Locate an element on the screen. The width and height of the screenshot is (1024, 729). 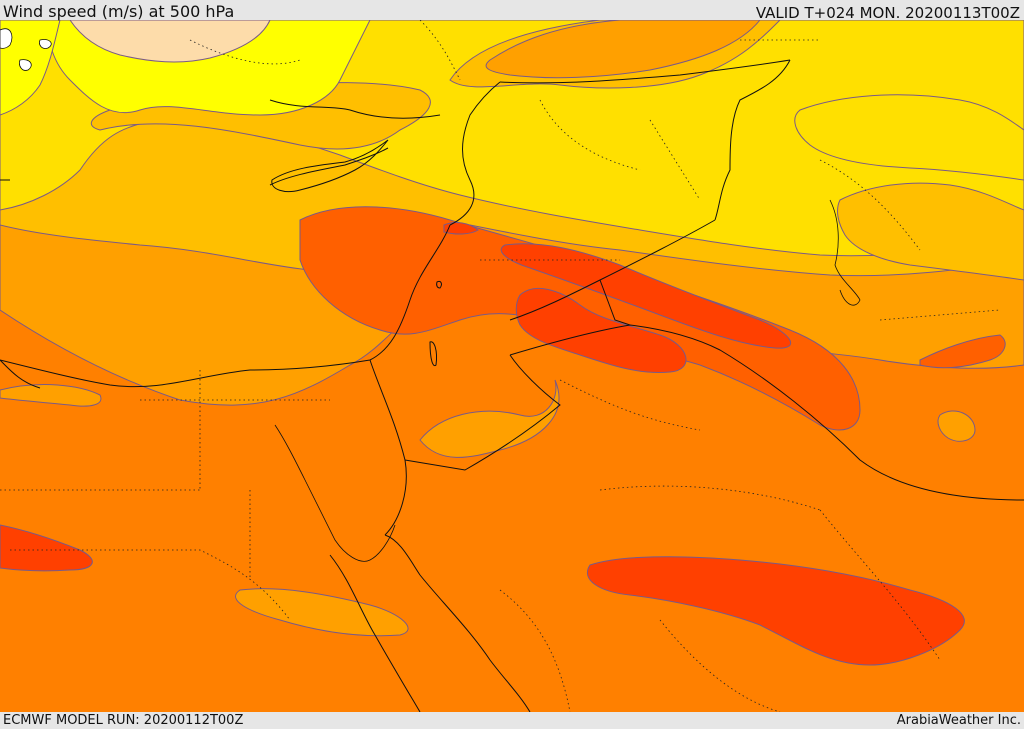
band-orange-light-east is located at coordinates (956, 426).